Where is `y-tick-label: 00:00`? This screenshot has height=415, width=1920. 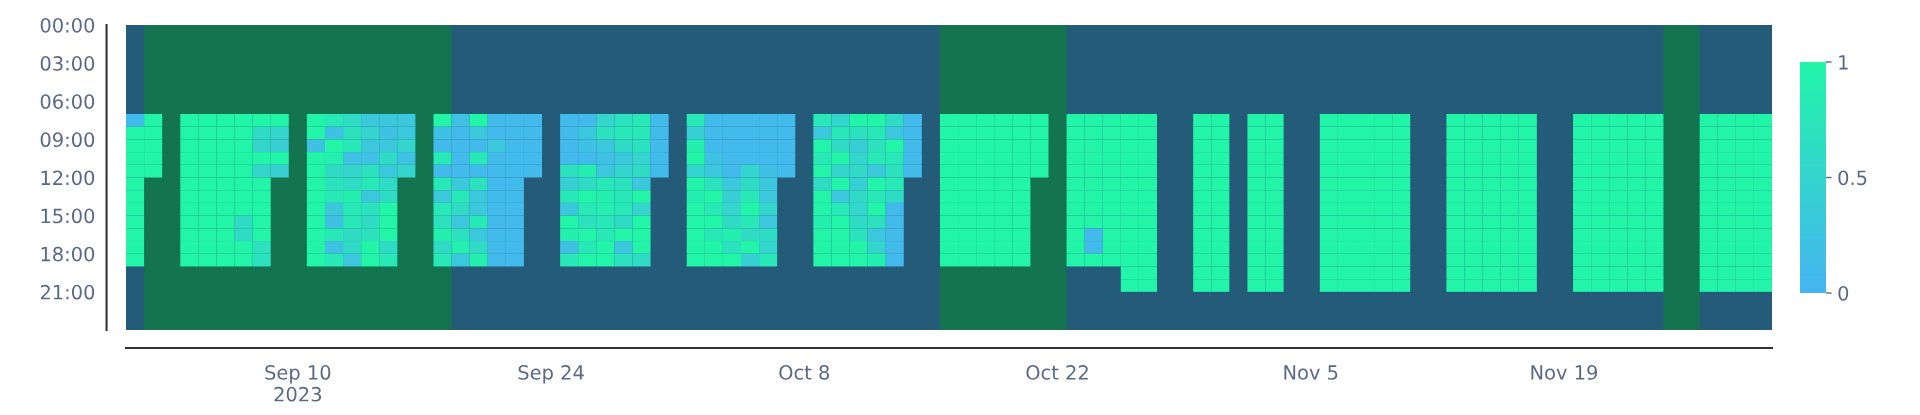 y-tick-label: 00:00 is located at coordinates (67, 25).